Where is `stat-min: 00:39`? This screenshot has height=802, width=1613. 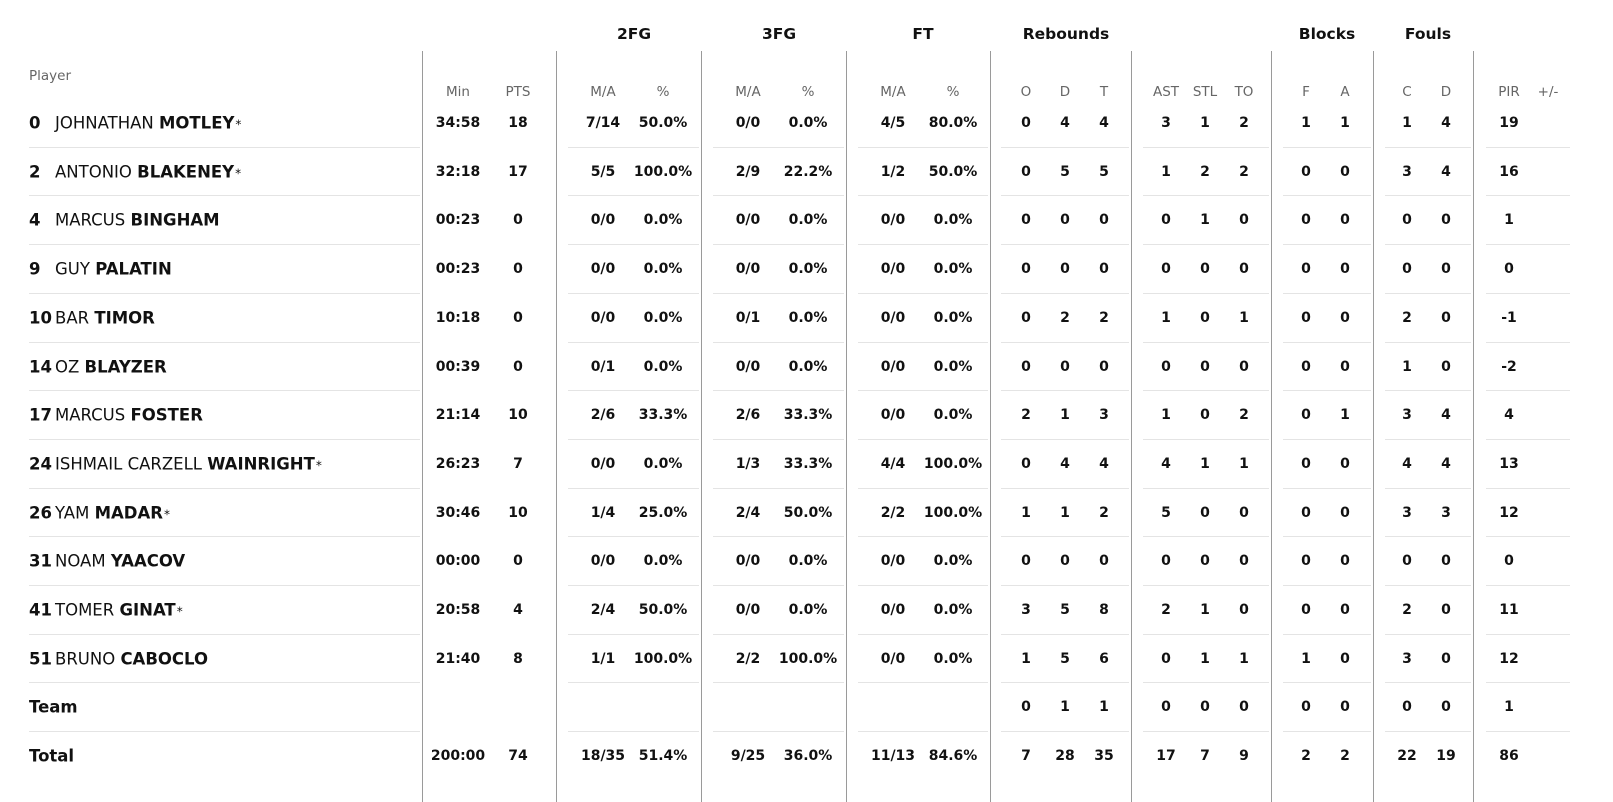 stat-min: 00:39 is located at coordinates (458, 366).